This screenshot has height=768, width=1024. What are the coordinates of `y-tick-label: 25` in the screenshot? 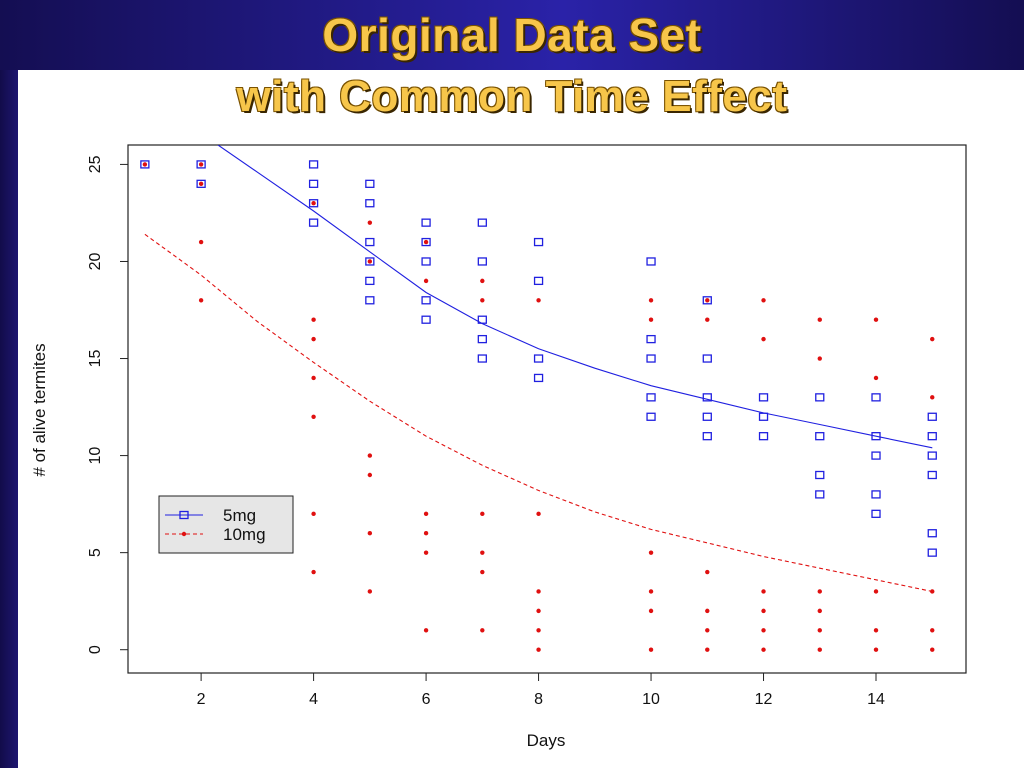 It's located at (95, 164).